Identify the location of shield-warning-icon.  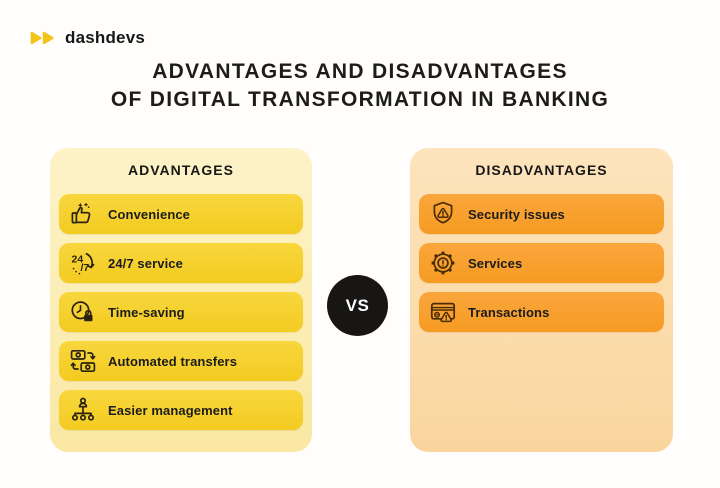
(443, 214).